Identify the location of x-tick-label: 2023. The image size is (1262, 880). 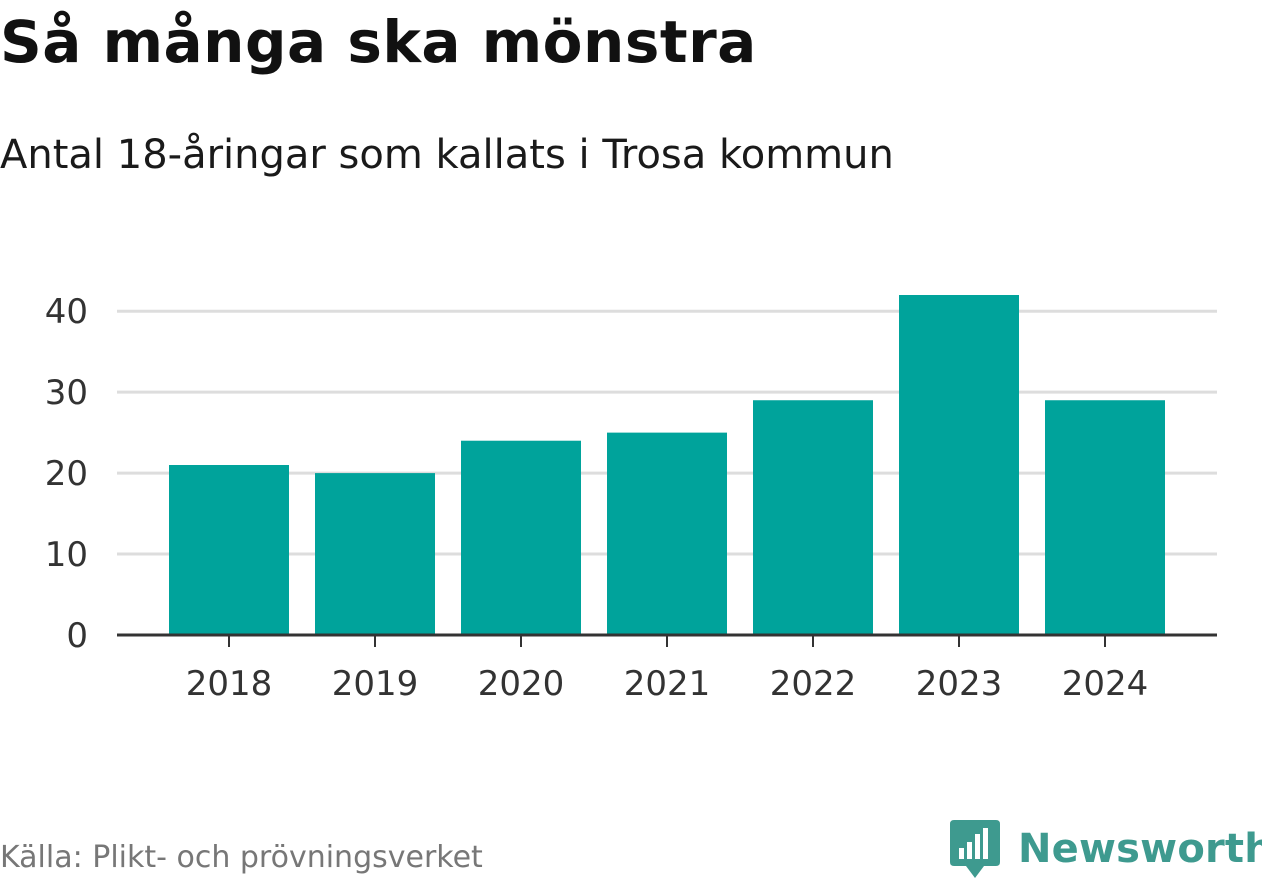
(959, 684).